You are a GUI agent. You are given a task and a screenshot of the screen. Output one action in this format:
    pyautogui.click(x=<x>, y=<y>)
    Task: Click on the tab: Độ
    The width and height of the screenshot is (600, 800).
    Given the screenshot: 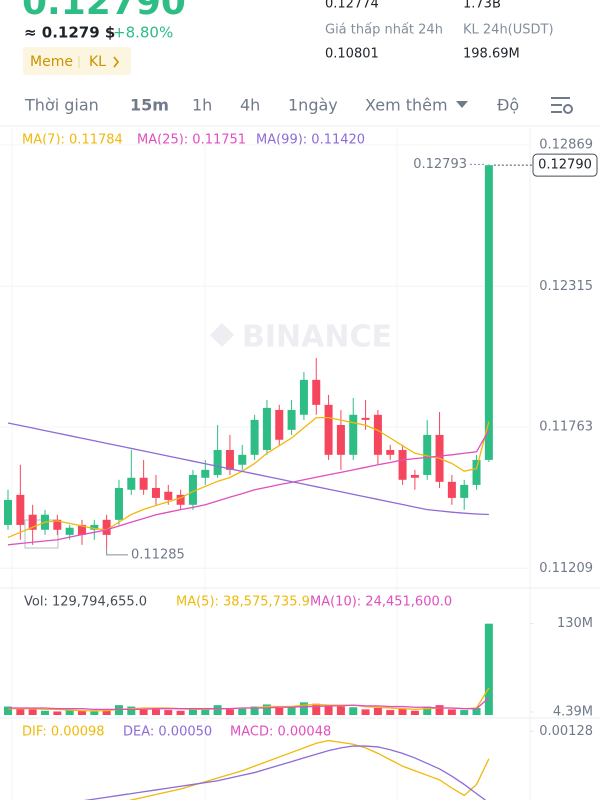 What is the action you would take?
    pyautogui.click(x=508, y=105)
    